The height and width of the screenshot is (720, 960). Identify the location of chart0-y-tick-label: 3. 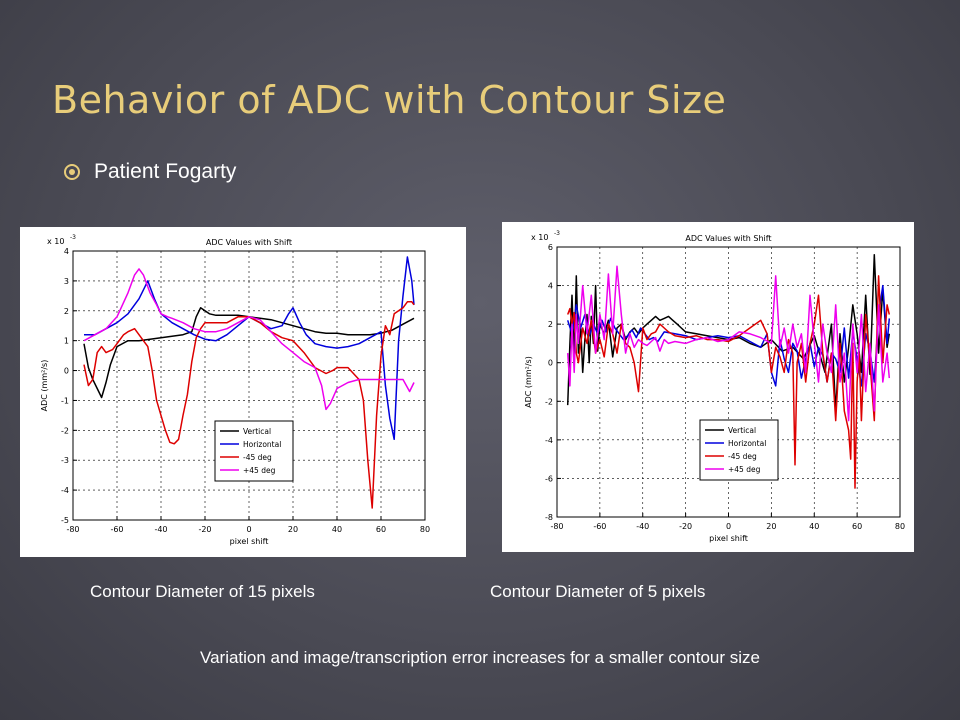
(66, 281).